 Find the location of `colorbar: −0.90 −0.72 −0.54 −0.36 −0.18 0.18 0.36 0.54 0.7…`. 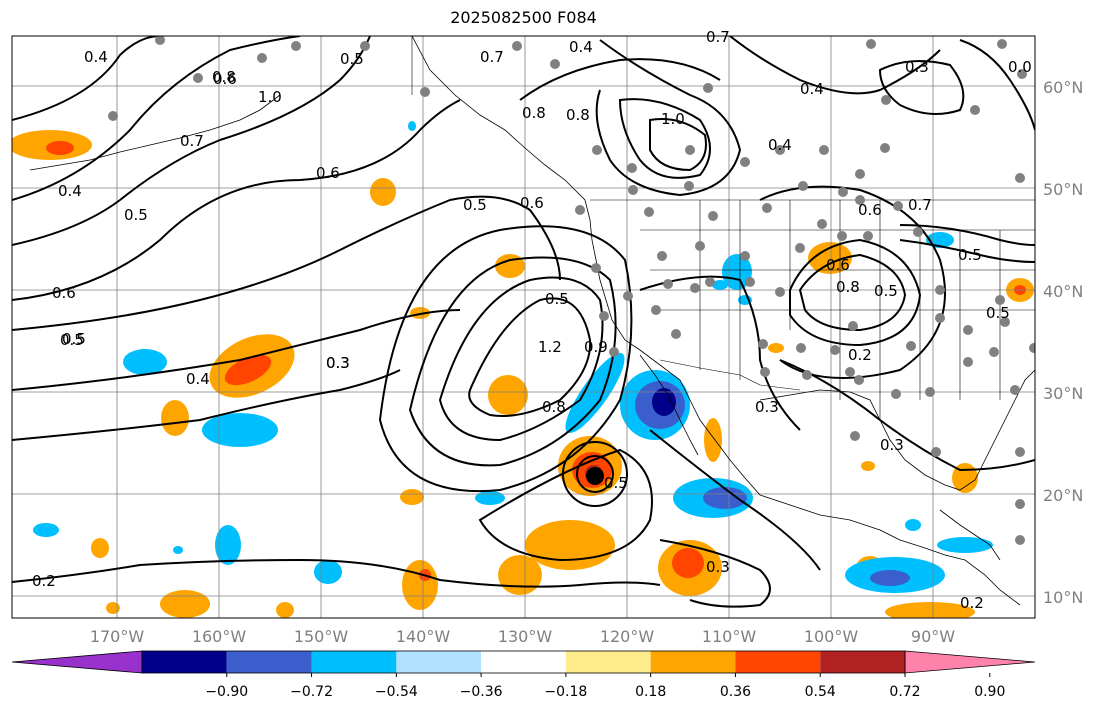

colorbar: −0.90 −0.72 −0.54 −0.36 −0.18 0.18 0.36 0.54 0.7… is located at coordinates (523, 675).